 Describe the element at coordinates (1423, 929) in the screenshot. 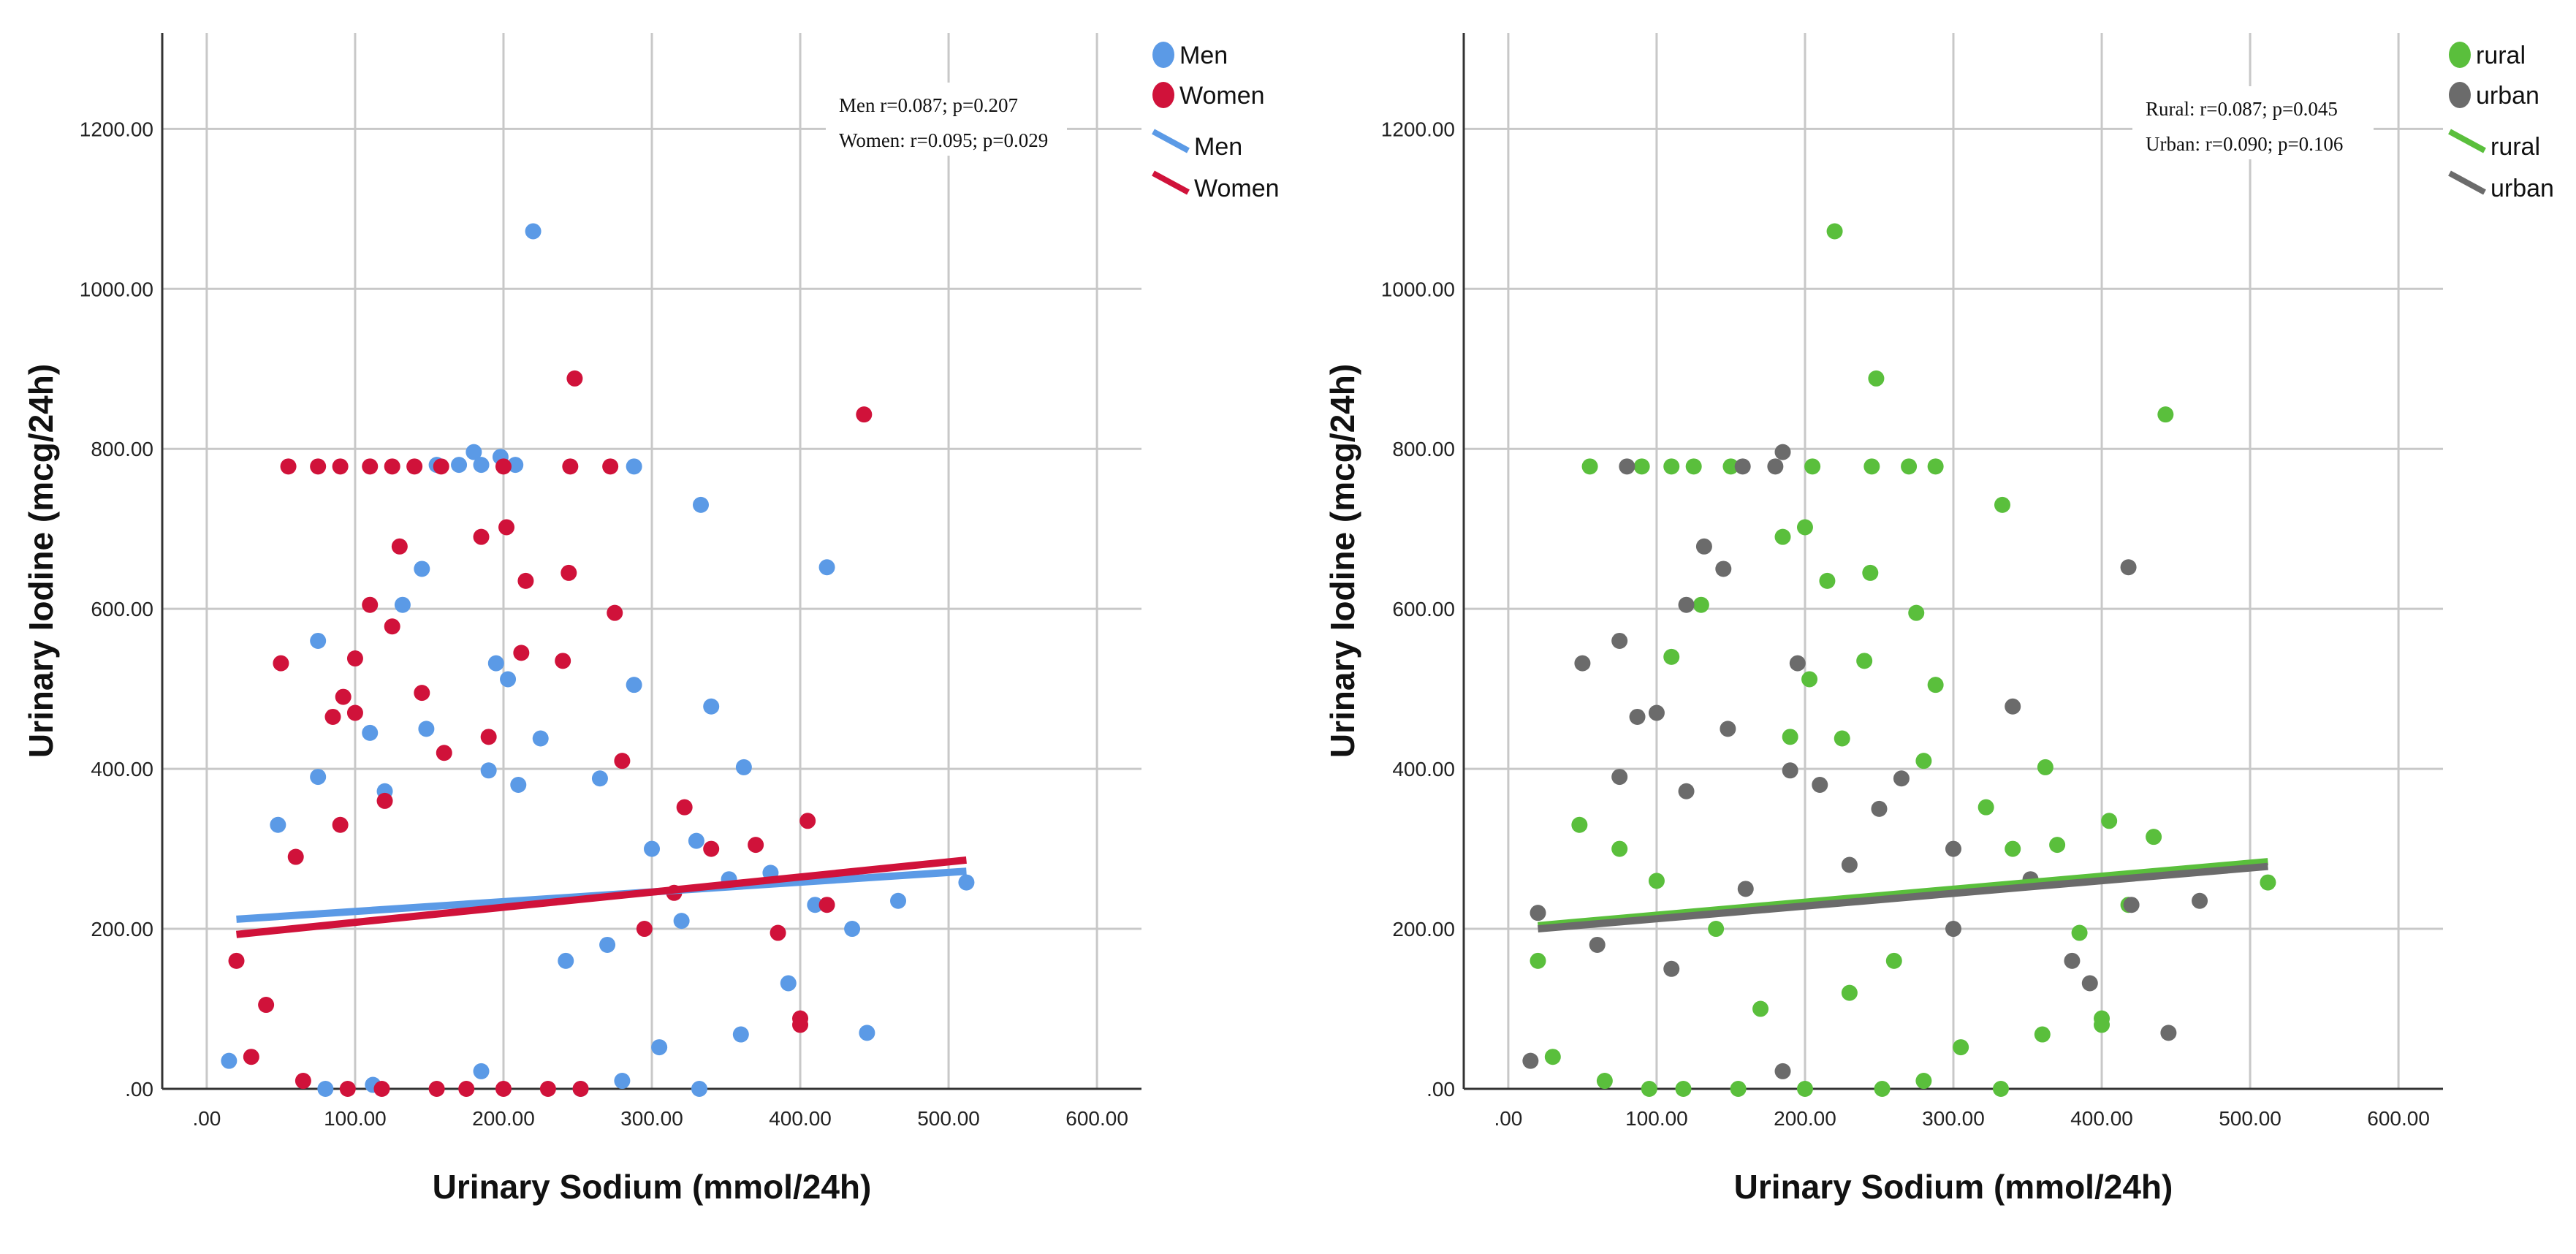

I see `y-tick-label: 200.00` at that location.